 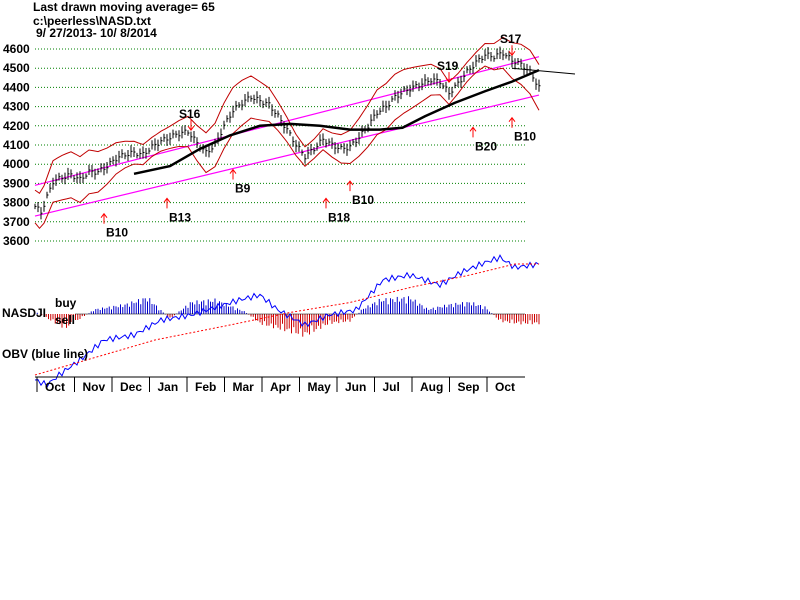 What do you see at coordinates (205, 387) in the screenshot?
I see `month-label: Feb` at bounding box center [205, 387].